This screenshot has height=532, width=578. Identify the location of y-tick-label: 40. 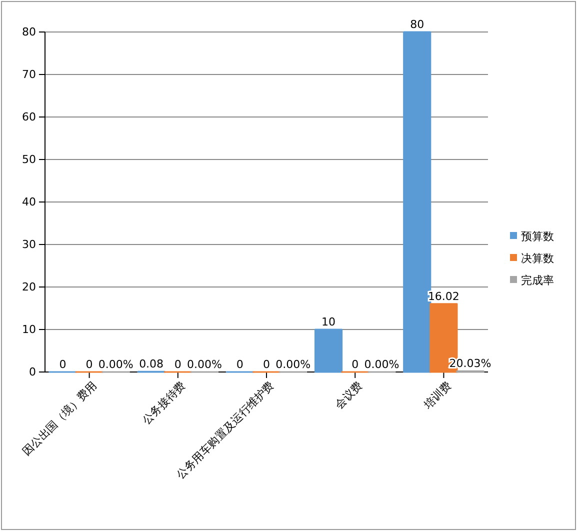
(29, 202).